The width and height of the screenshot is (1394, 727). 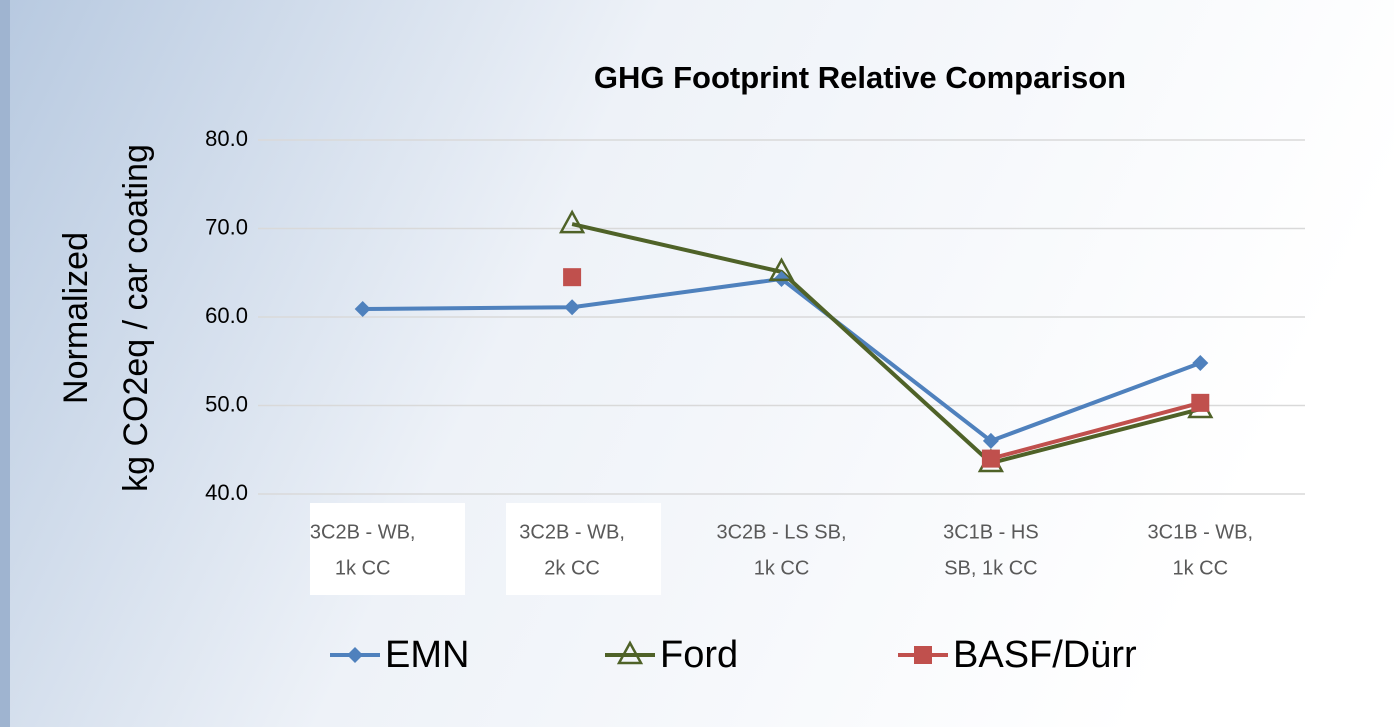 I want to click on legend-label: EMN, so click(x=427, y=655).